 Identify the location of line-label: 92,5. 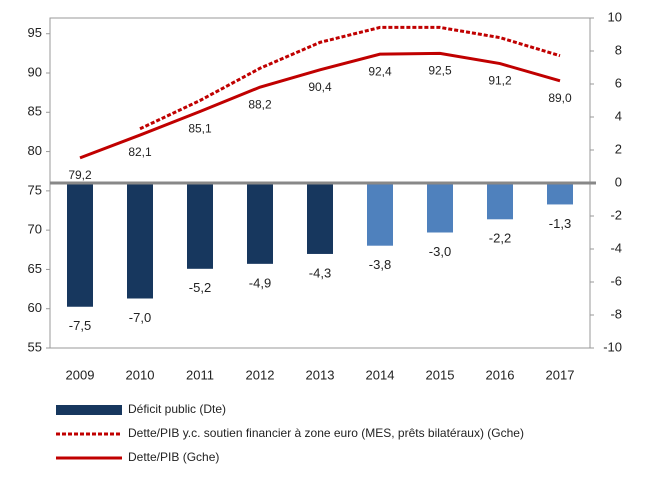
(440, 71).